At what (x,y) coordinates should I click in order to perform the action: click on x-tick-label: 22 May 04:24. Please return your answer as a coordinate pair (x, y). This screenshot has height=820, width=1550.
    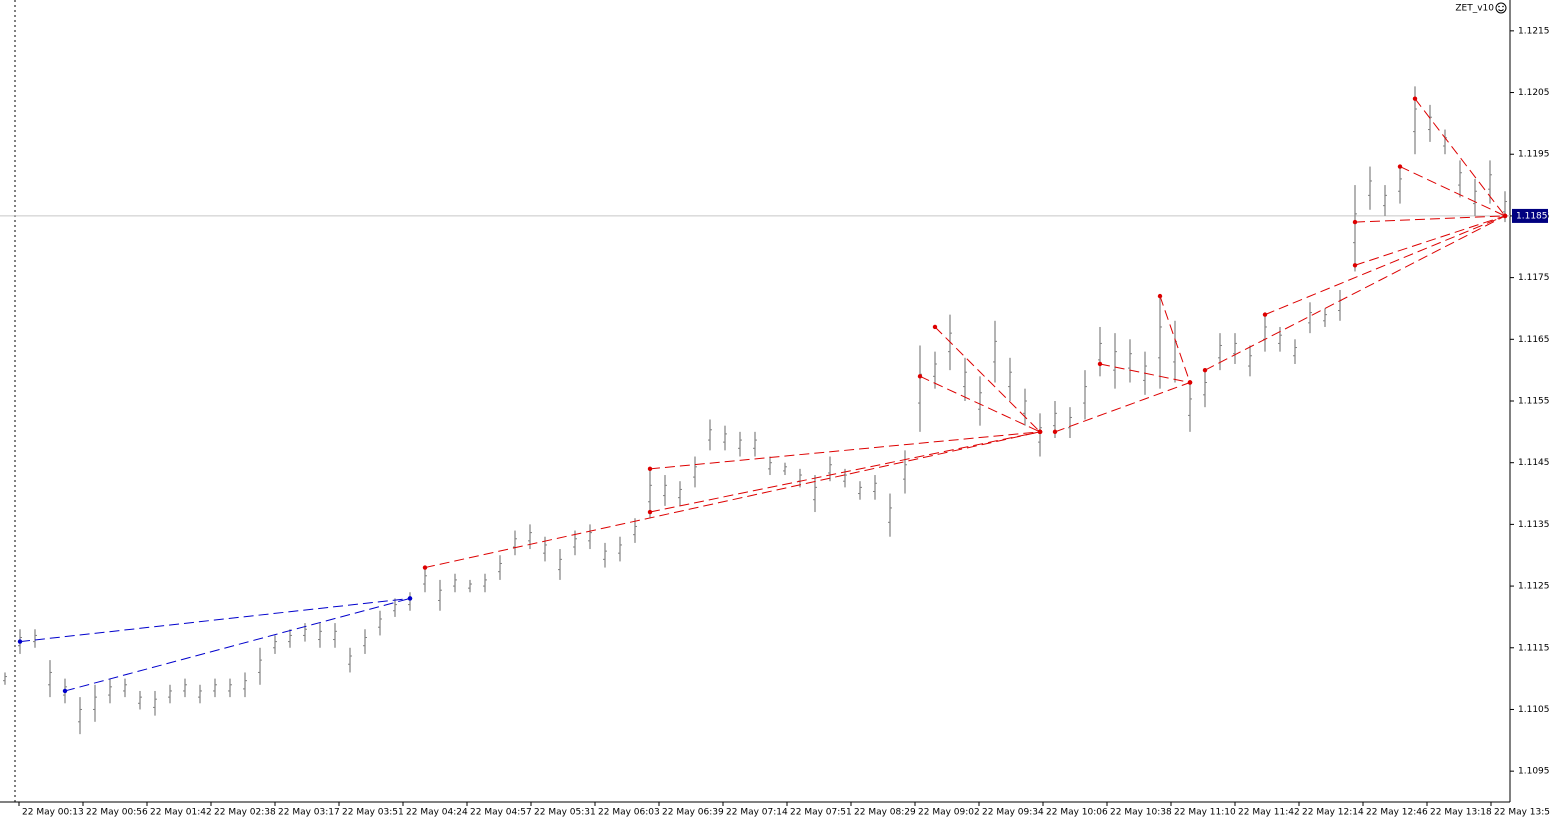
    Looking at the image, I should click on (437, 813).